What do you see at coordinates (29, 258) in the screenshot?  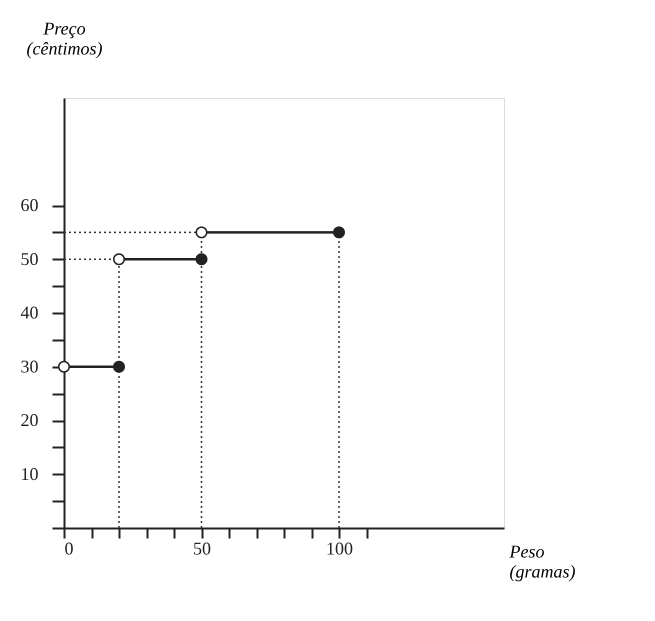 I see `y-tick-label: 50` at bounding box center [29, 258].